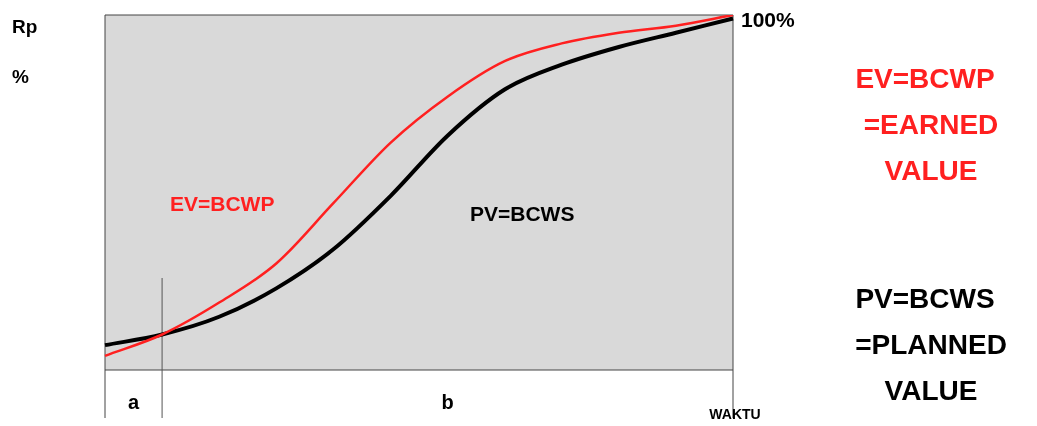  I want to click on text: a, so click(133, 401).